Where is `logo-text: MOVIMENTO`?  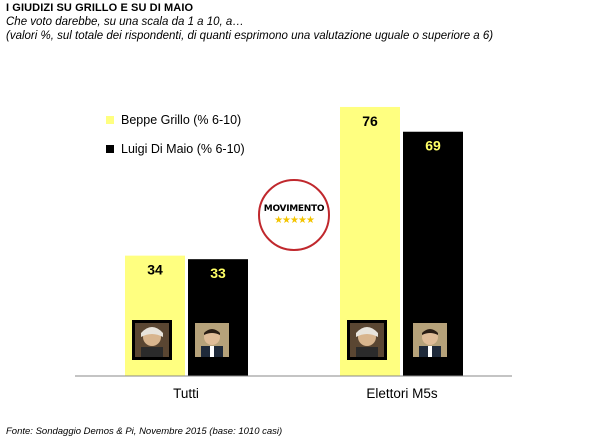
logo-text: MOVIMENTO is located at coordinates (294, 209).